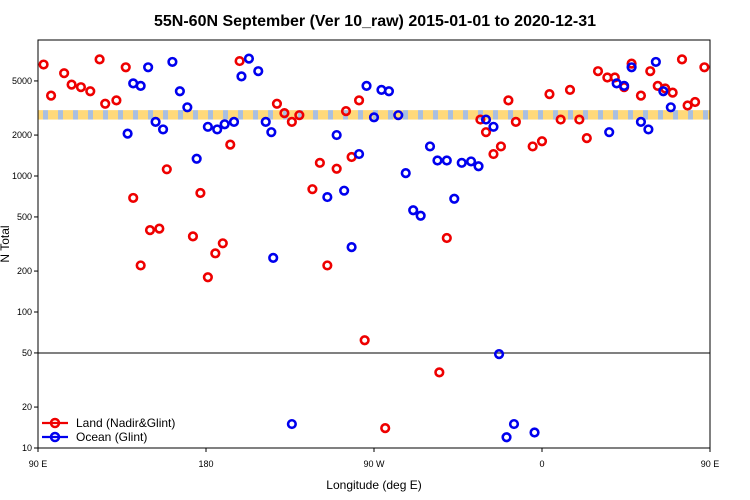 The width and height of the screenshot is (750, 500). I want to click on legend: Land (Nadir&Glint) Ocean (Glint), so click(108, 430).